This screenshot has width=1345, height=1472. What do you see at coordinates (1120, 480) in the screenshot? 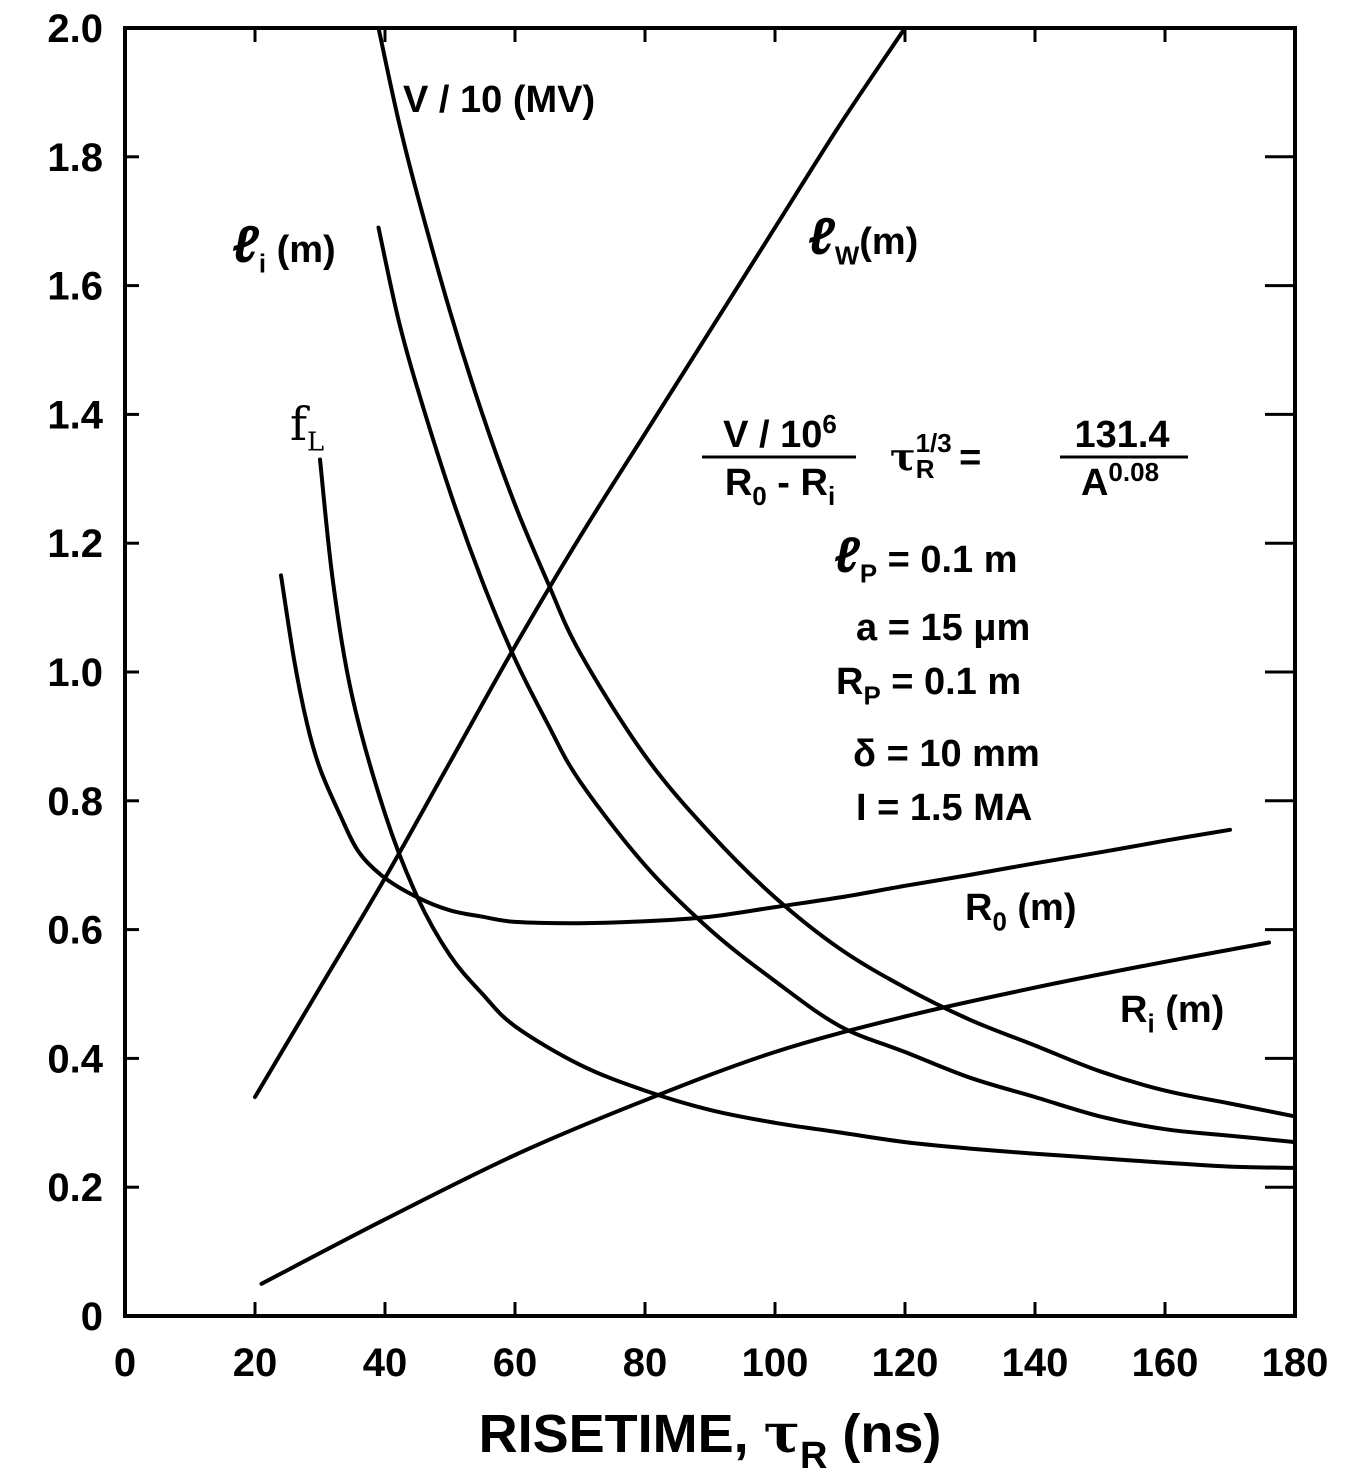
I see `formula-rhs-denominator: A0.08` at bounding box center [1120, 480].